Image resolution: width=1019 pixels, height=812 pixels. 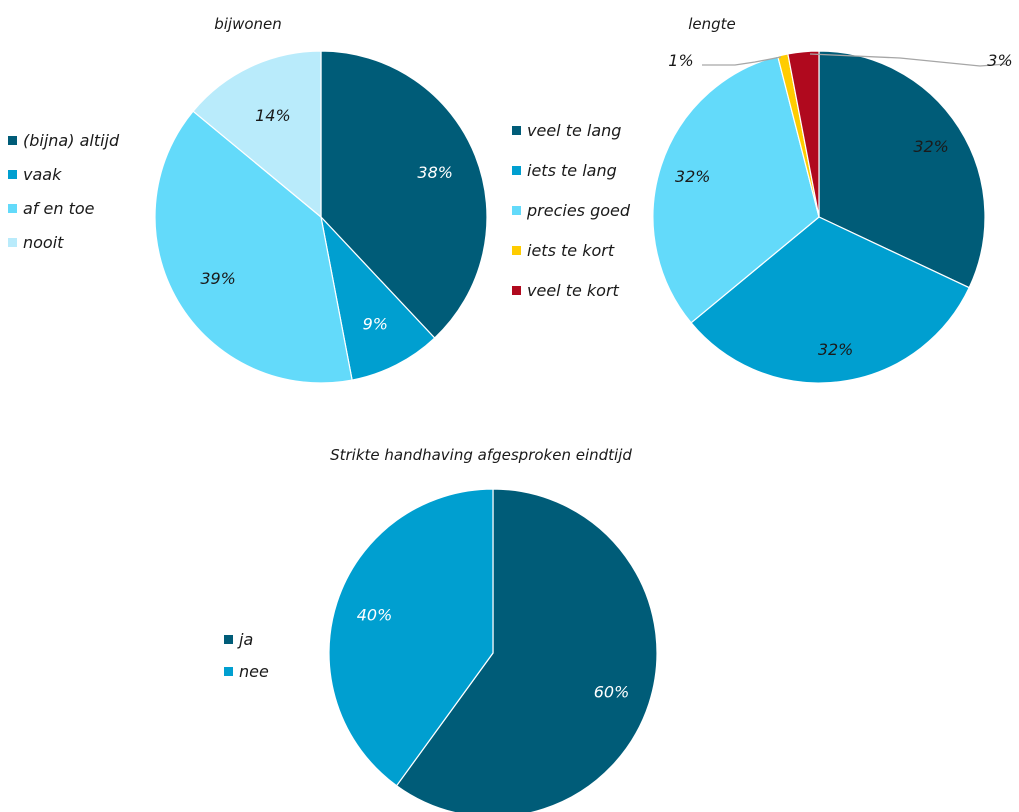 I want to click on data-label: 1%, so click(x=680, y=60).